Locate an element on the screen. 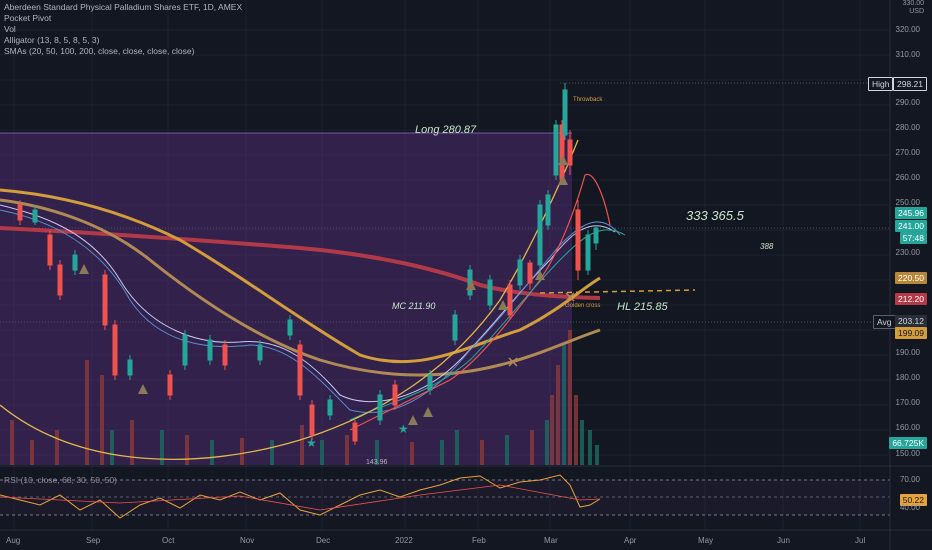 The width and height of the screenshot is (932, 550). price-tick-top: 330.00 is located at coordinates (913, 3).